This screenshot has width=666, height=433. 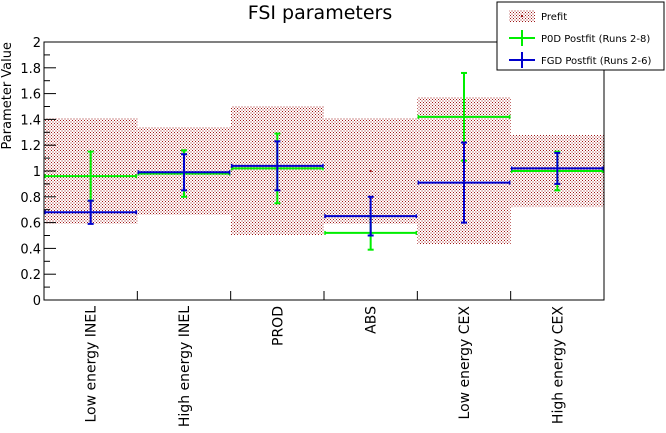 What do you see at coordinates (92, 364) in the screenshot?
I see `x-tick-label: Low energy INEL` at bounding box center [92, 364].